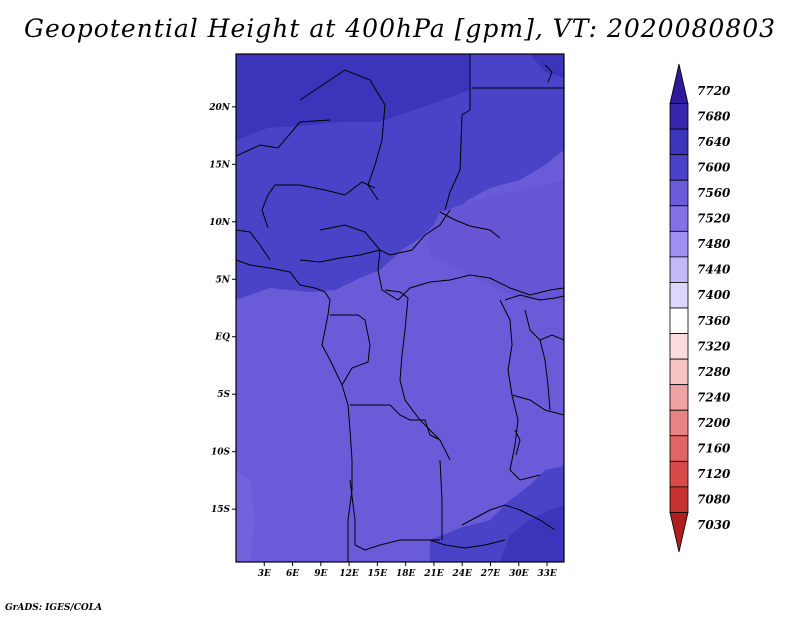 The width and height of the screenshot is (800, 618). Describe the element at coordinates (547, 574) in the screenshot. I see `lon-tick-label: 33E` at that location.